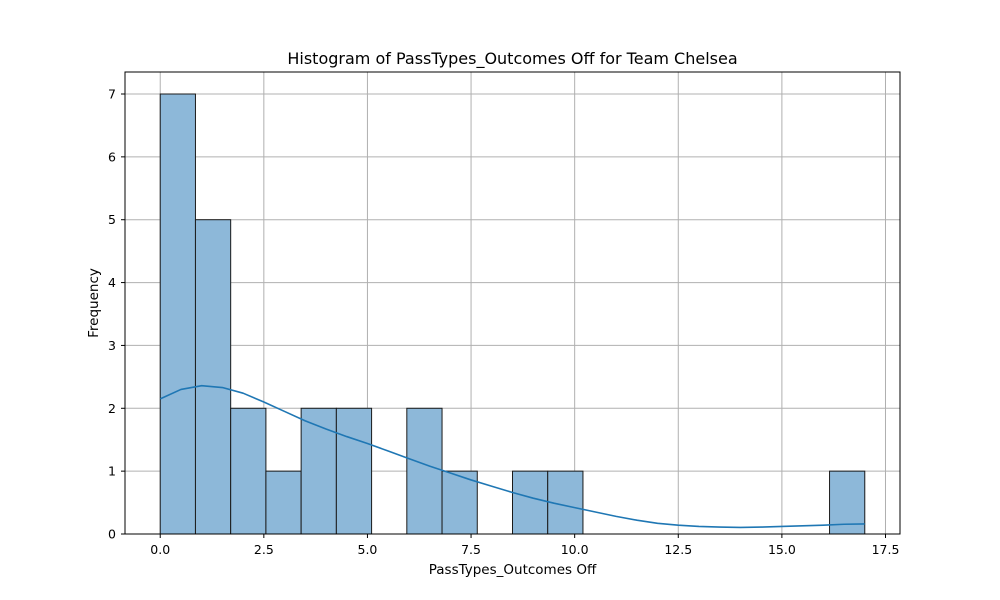 The image size is (1000, 600). I want to click on y-tick-label: 5, so click(112, 219).